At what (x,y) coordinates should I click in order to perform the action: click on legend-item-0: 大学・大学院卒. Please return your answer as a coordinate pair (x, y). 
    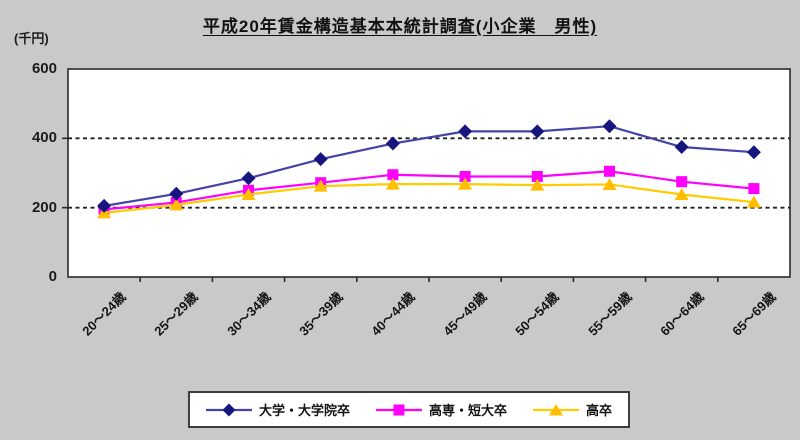
    Looking at the image, I should click on (277, 409).